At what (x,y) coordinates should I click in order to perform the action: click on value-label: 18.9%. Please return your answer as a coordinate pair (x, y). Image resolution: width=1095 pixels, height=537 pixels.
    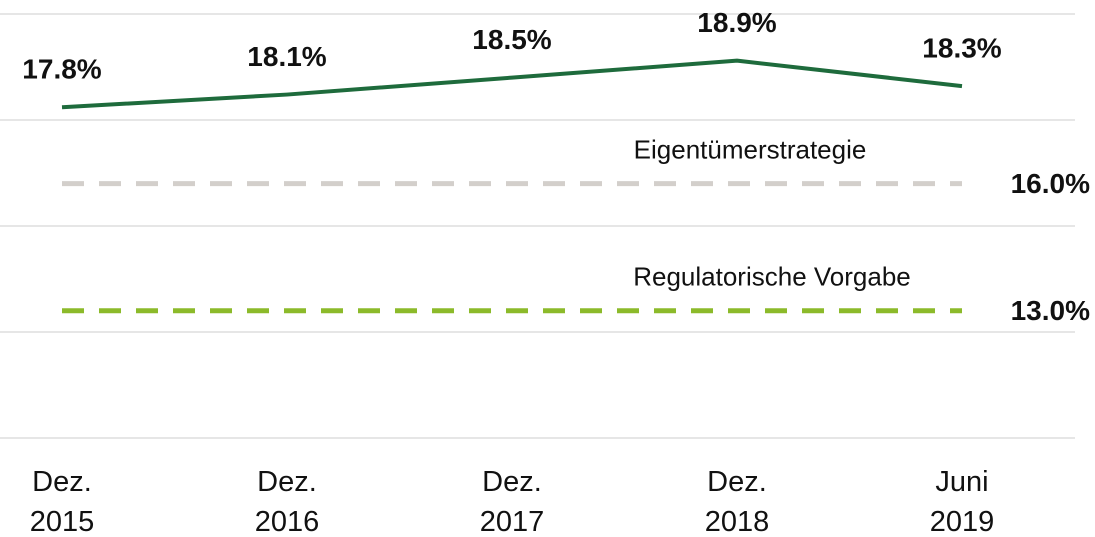
    Looking at the image, I should click on (736, 22).